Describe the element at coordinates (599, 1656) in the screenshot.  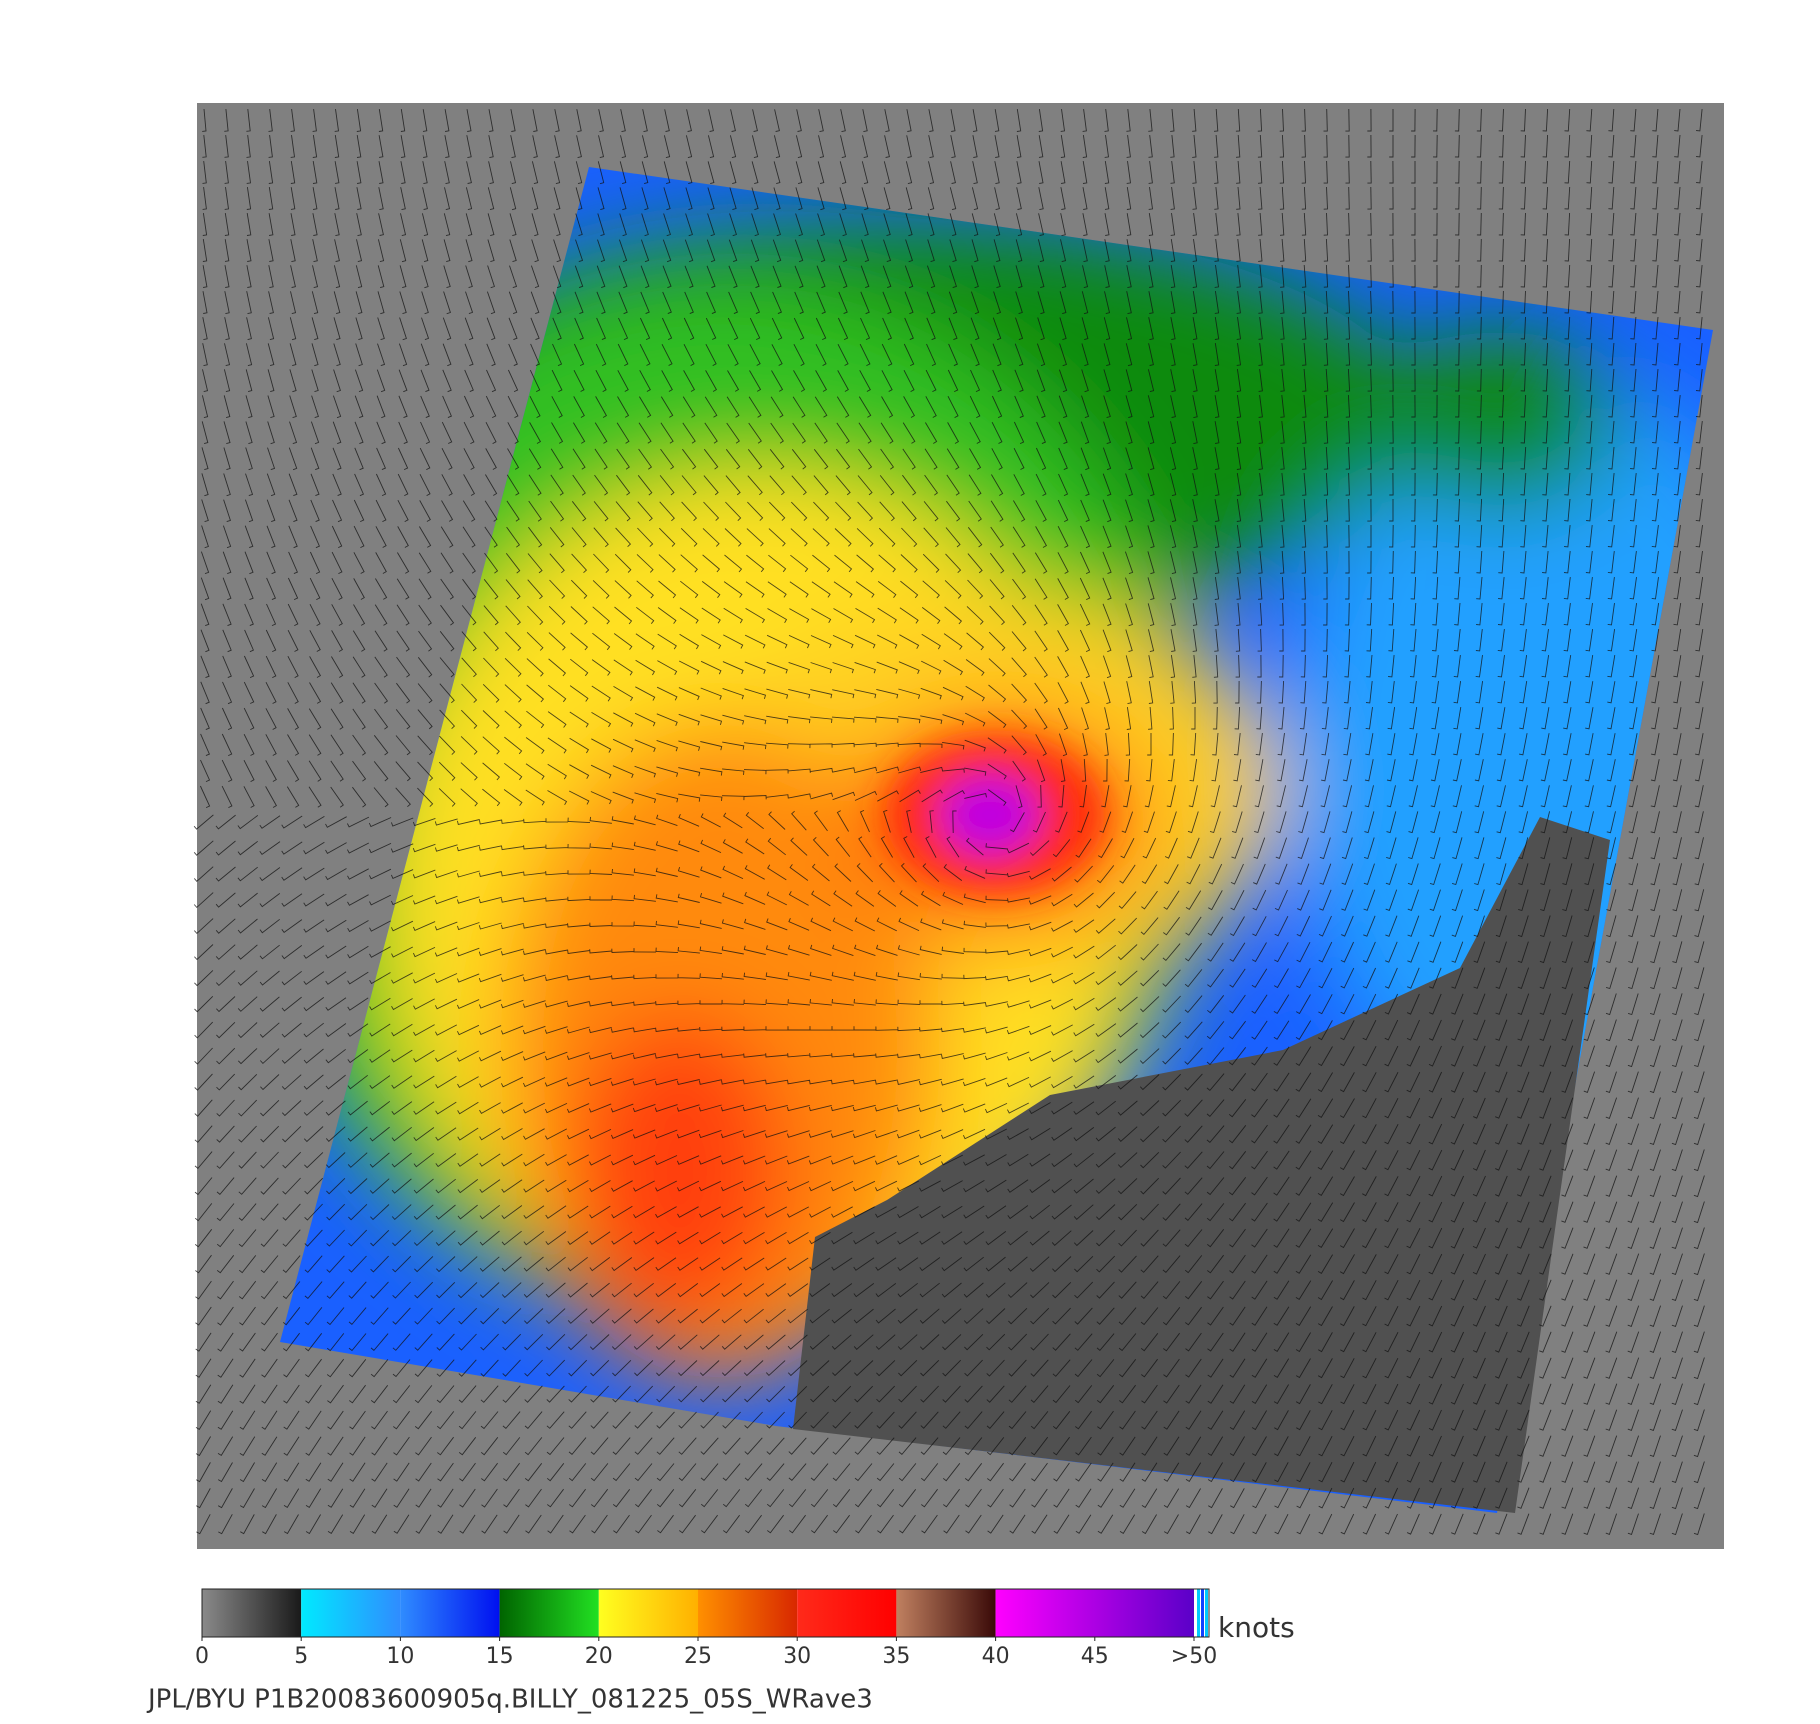
I see `colorbar-tick-label: 20` at that location.